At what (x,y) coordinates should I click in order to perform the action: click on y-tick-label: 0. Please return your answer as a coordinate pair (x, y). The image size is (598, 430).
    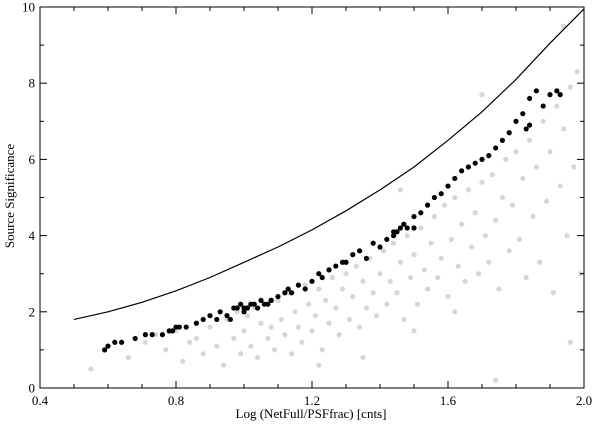
    Looking at the image, I should click on (32, 388).